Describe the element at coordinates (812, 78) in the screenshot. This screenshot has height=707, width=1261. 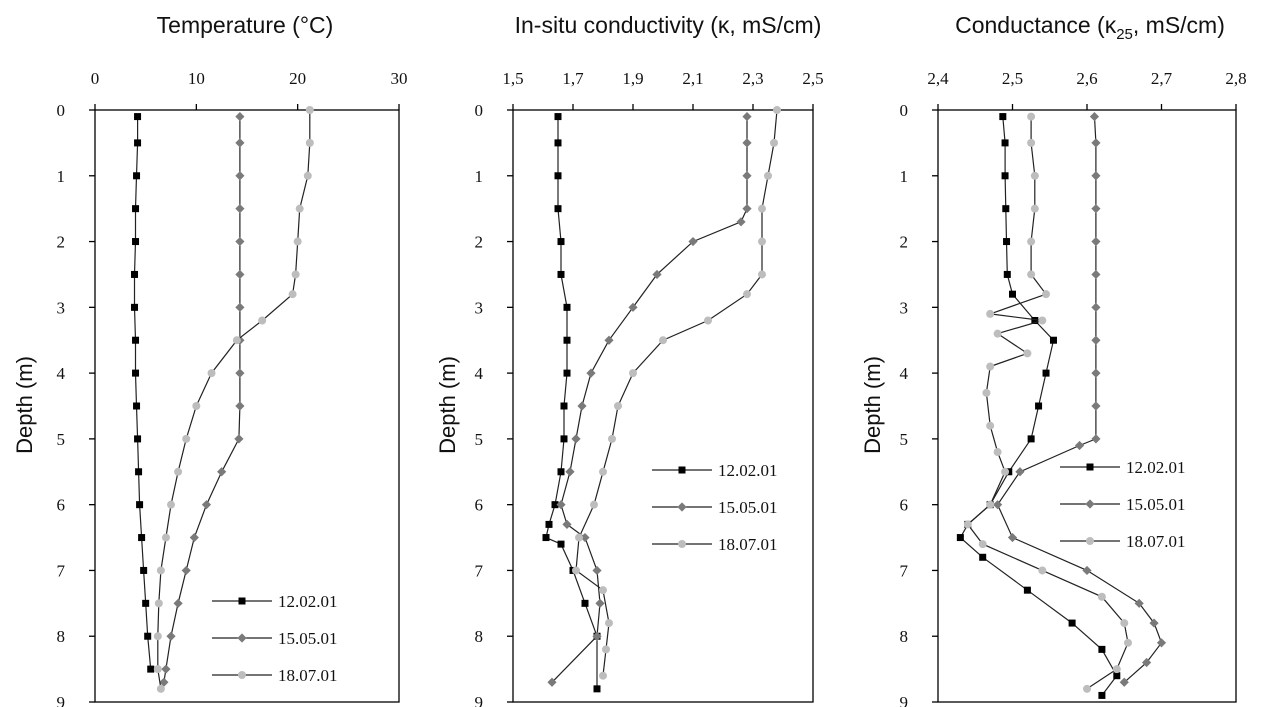
I see `x-tick-label: 2,5` at that location.